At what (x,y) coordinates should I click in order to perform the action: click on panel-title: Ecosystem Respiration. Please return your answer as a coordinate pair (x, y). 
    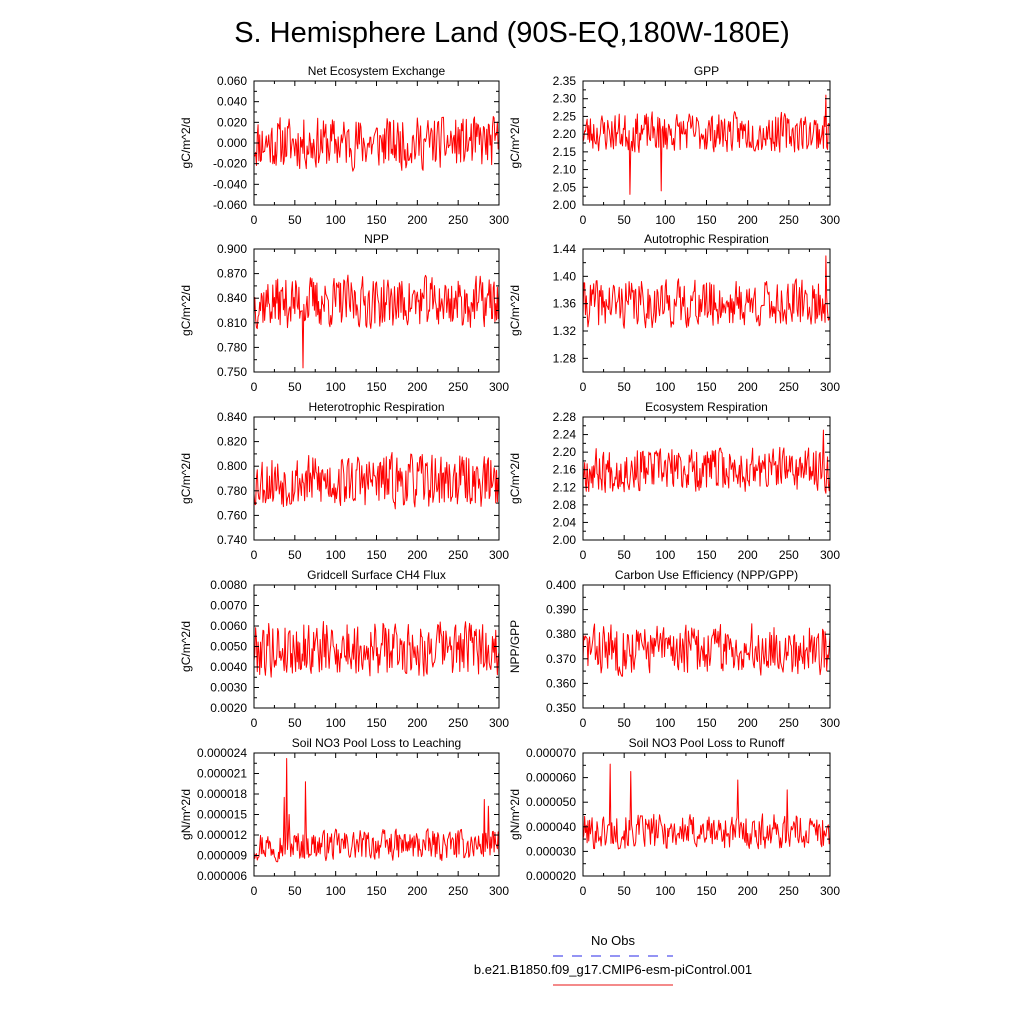
    Looking at the image, I should click on (706, 407).